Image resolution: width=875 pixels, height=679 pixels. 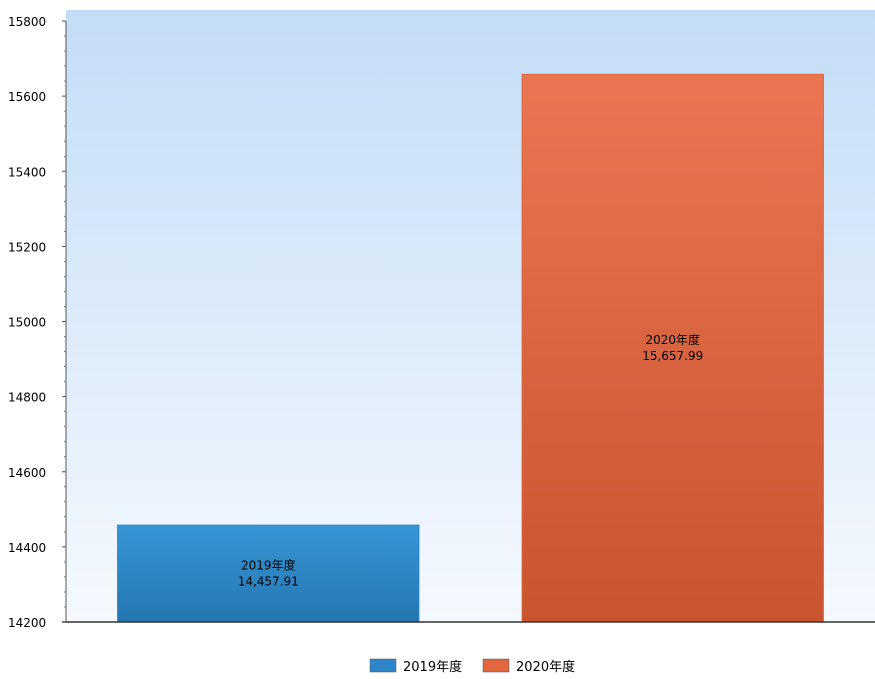 What do you see at coordinates (268, 565) in the screenshot?
I see `bar-category-label: 2019年度` at bounding box center [268, 565].